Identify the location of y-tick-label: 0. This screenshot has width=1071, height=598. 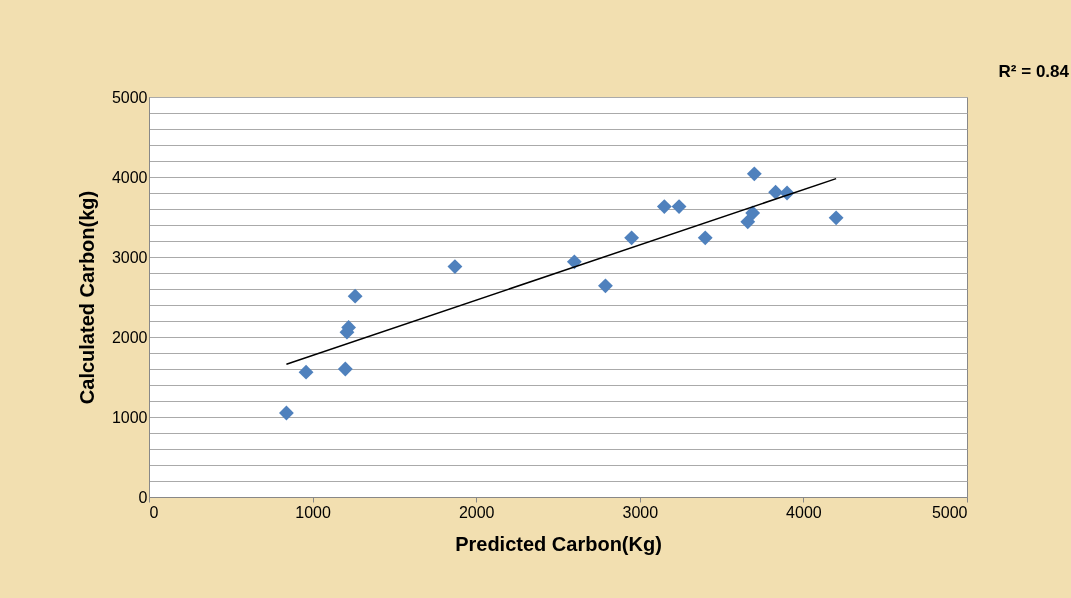
(143, 497).